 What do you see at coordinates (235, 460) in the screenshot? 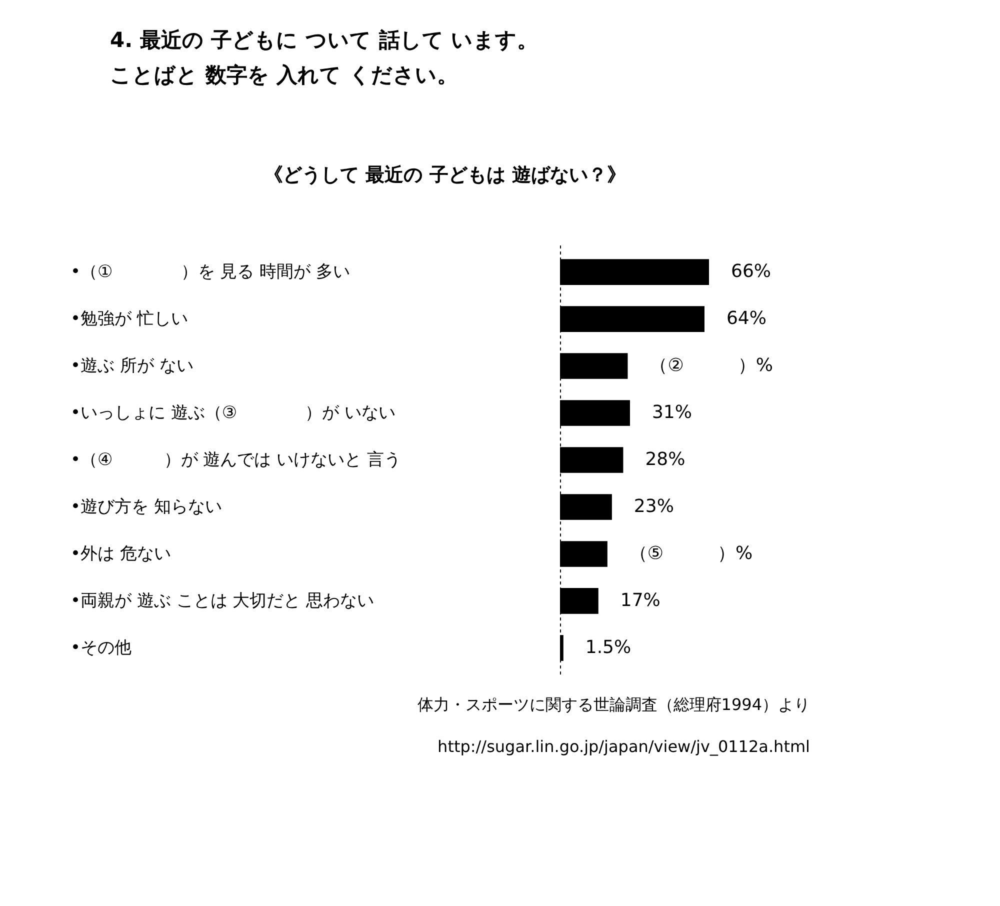
I see `y-tick-label: •（④ ）が 遊んでは いけないと 言う` at bounding box center [235, 460].